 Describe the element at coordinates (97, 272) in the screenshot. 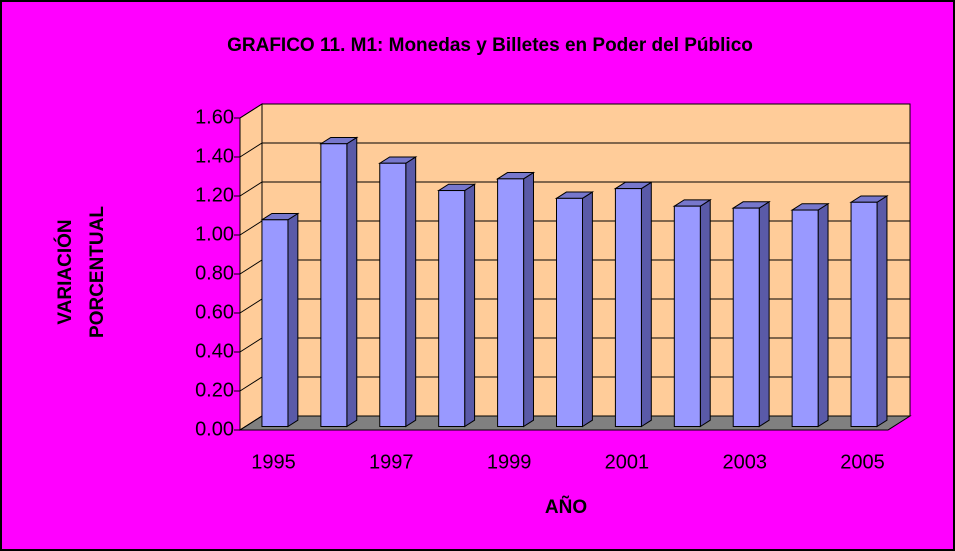

I see `y-axis-title: PORCENTUAL` at that location.